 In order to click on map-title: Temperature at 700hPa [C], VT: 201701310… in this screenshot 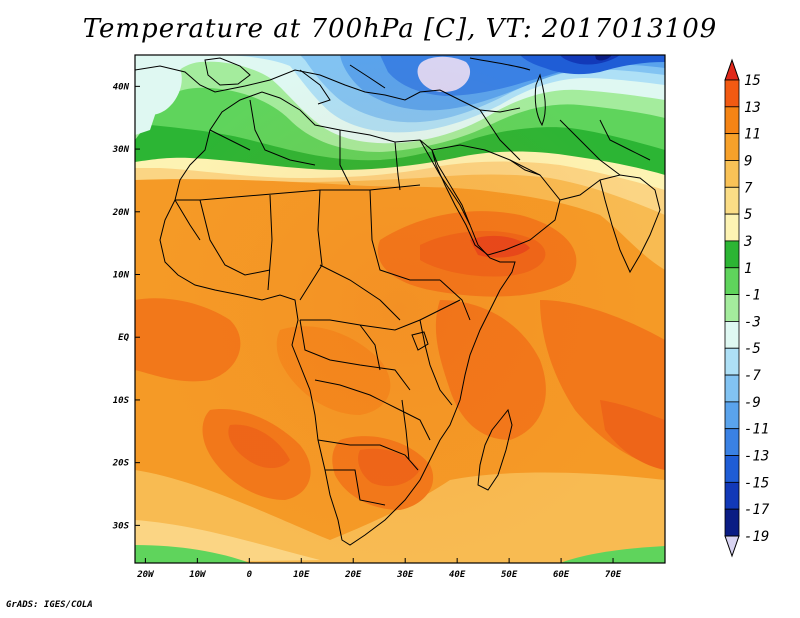, I will do `click(400, 29)`.